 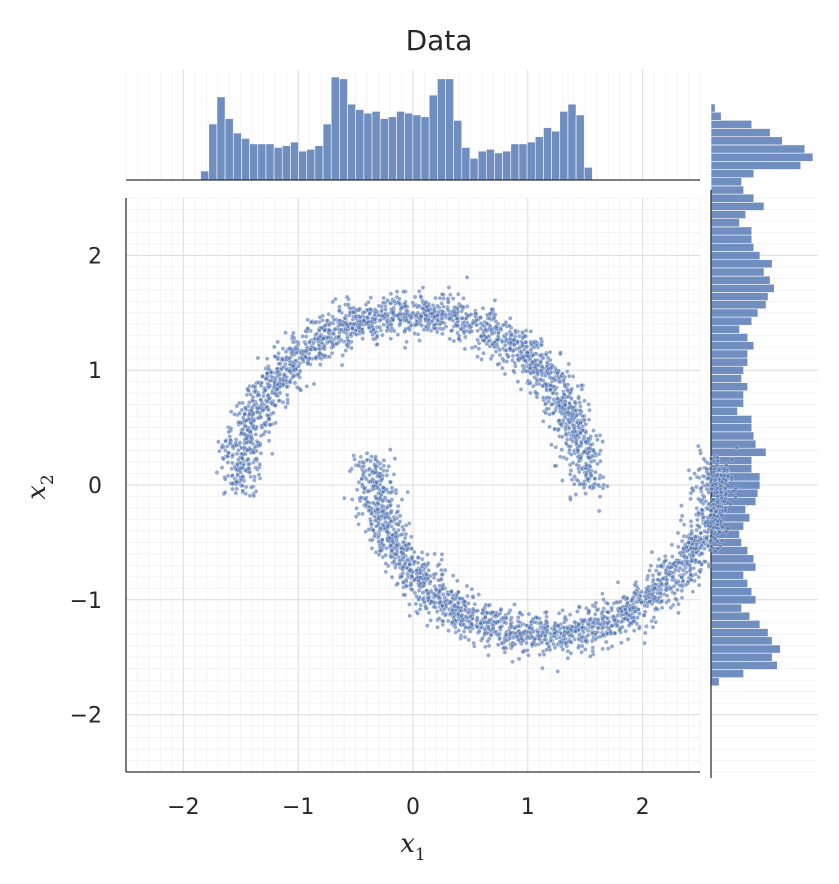 What do you see at coordinates (764, 440) in the screenshot?
I see `right-histogram` at bounding box center [764, 440].